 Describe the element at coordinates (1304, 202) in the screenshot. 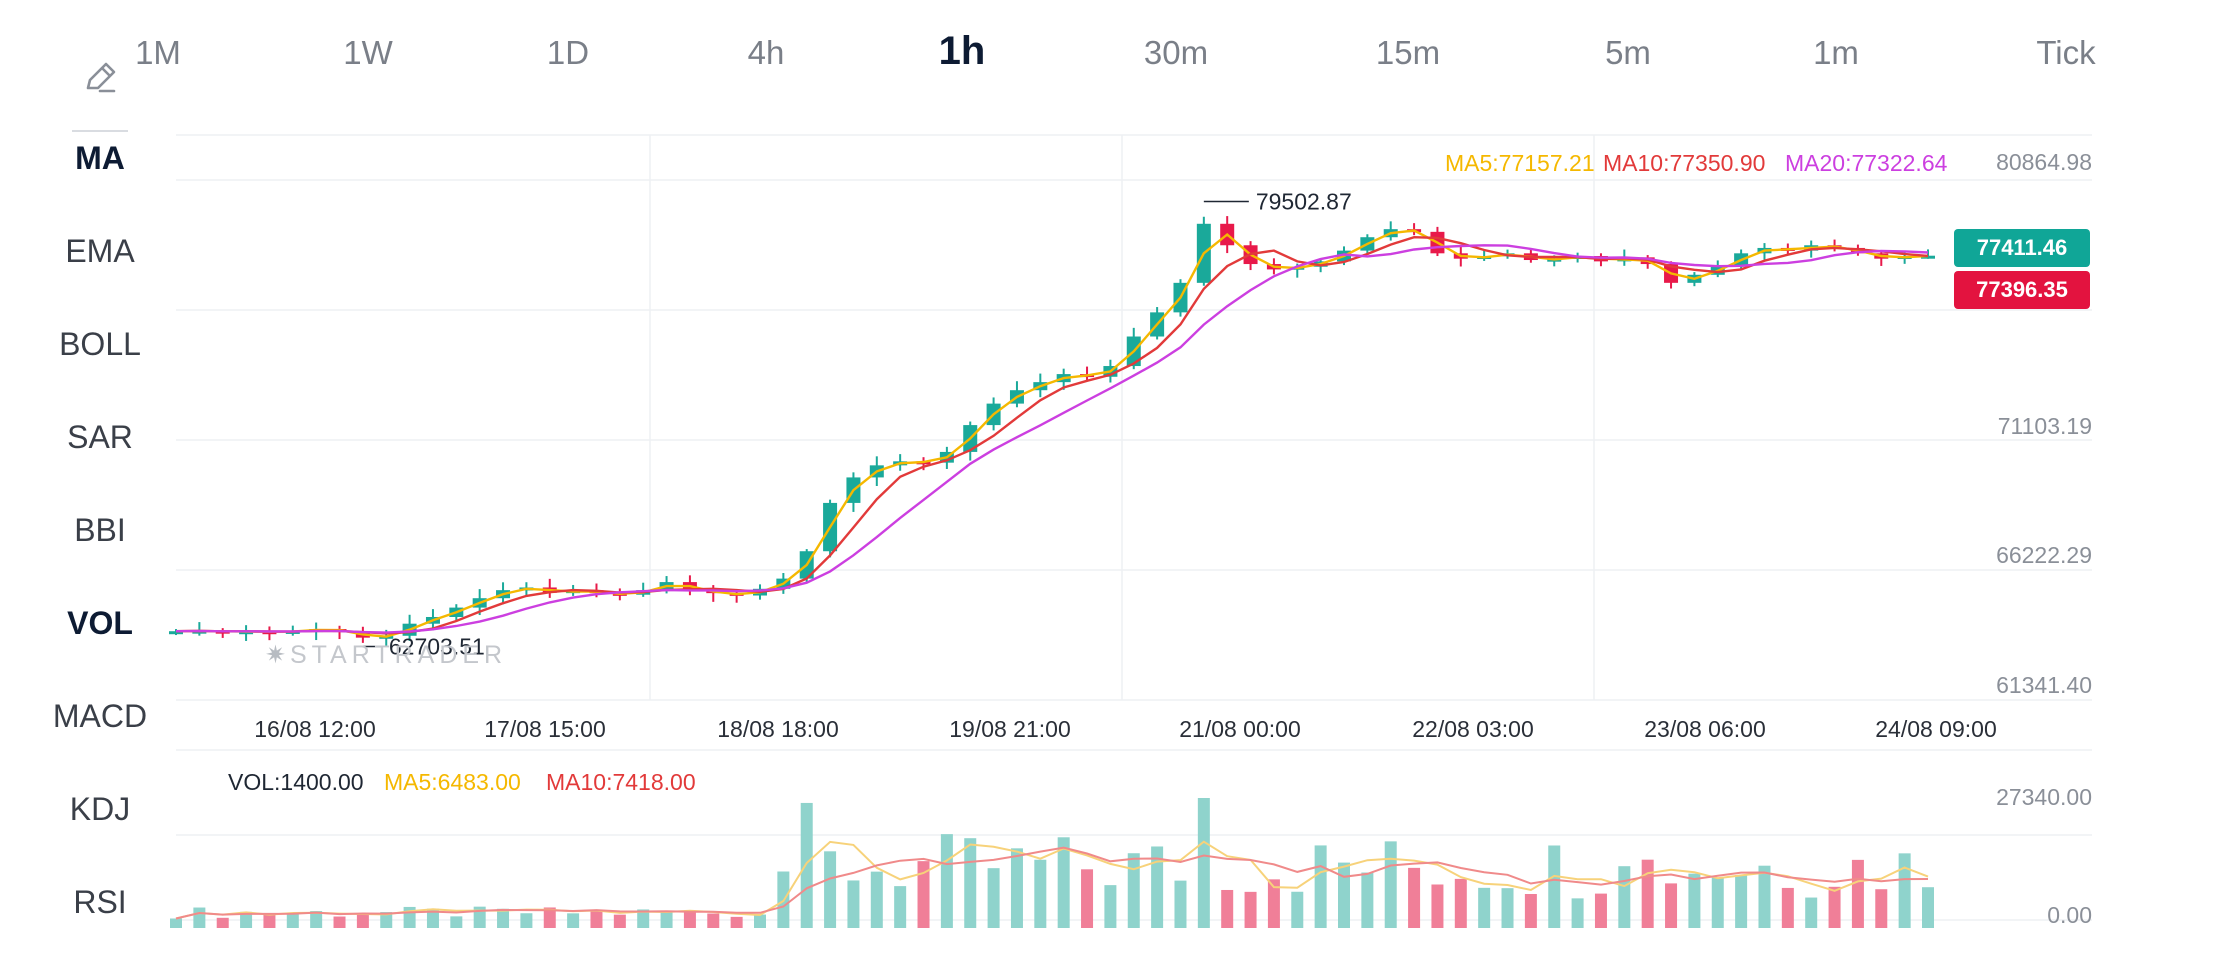

I see `high-marker-label: 79502.87` at that location.